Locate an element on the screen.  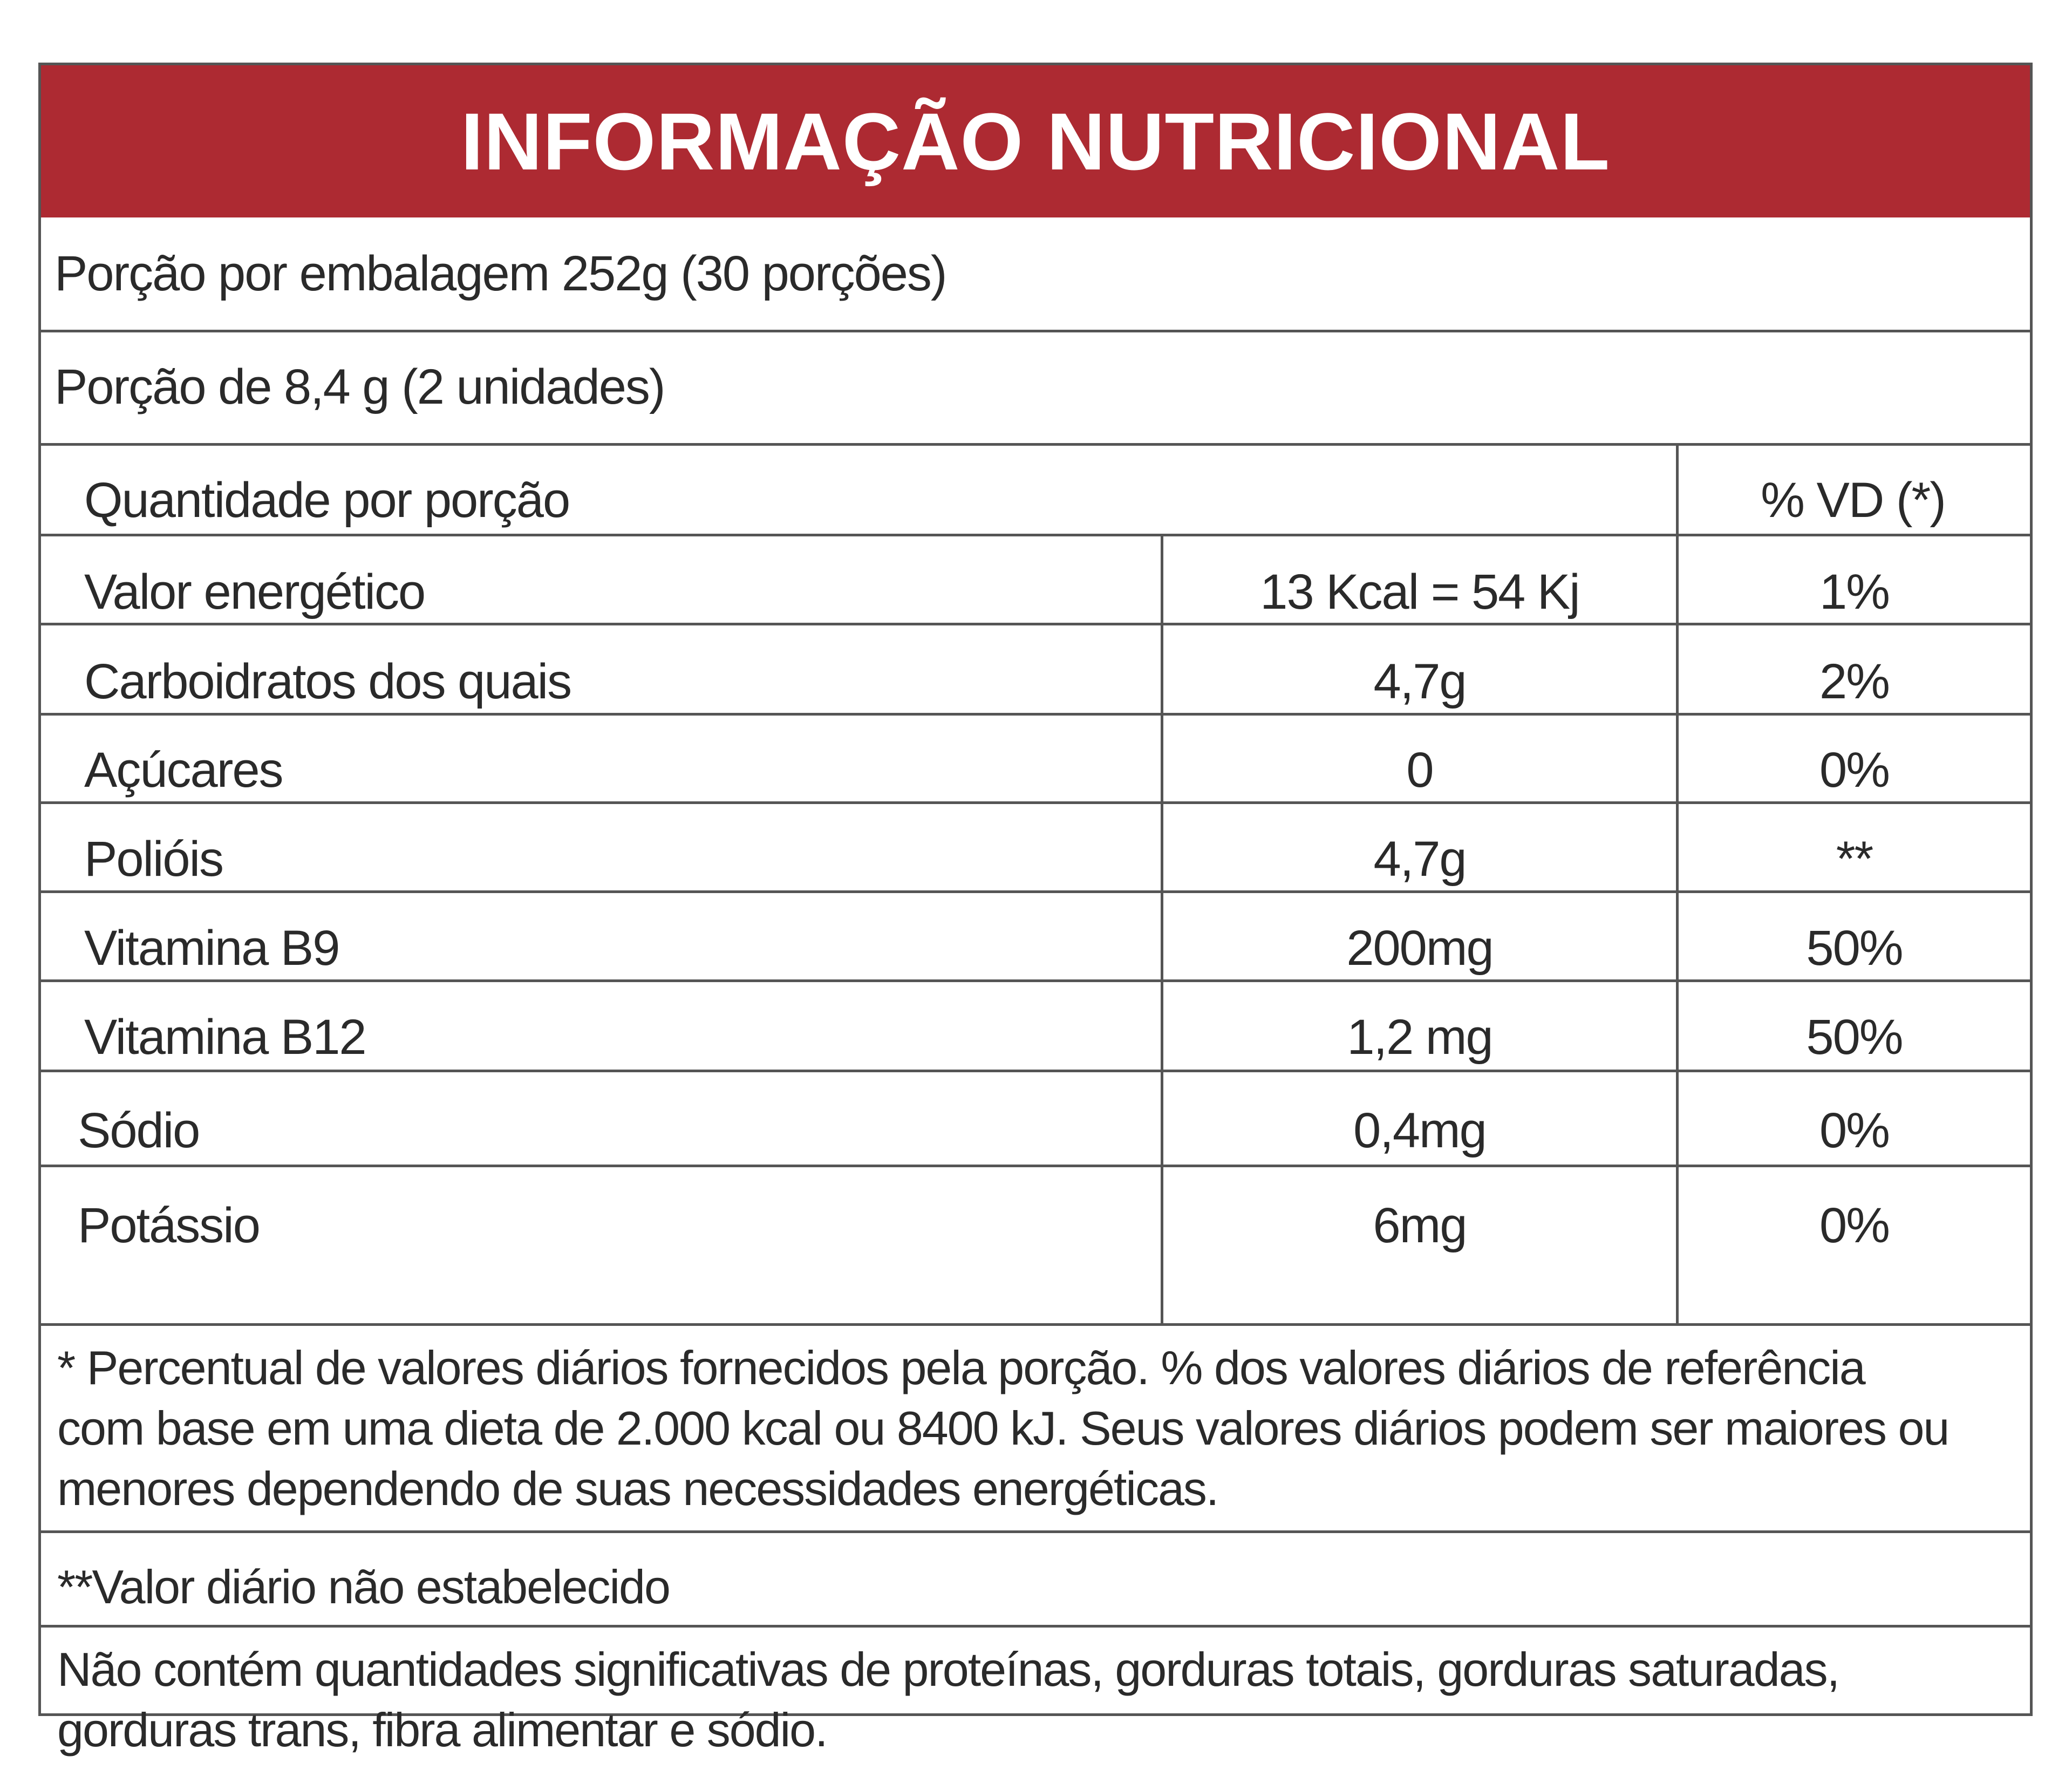
nutrient-dv: ** is located at coordinates (1855, 860).